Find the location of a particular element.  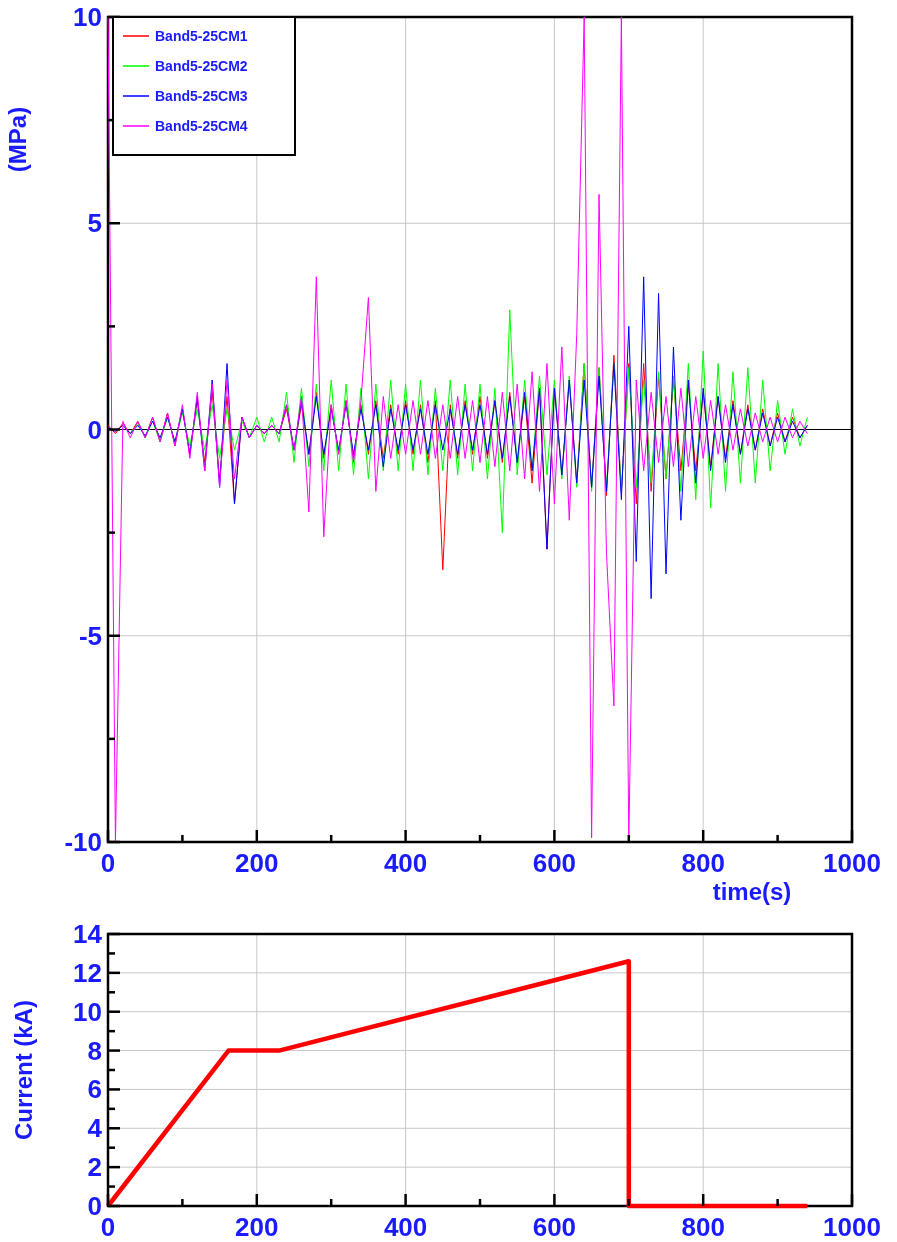

legend-label: Band5-25CM1 is located at coordinates (201, 36).